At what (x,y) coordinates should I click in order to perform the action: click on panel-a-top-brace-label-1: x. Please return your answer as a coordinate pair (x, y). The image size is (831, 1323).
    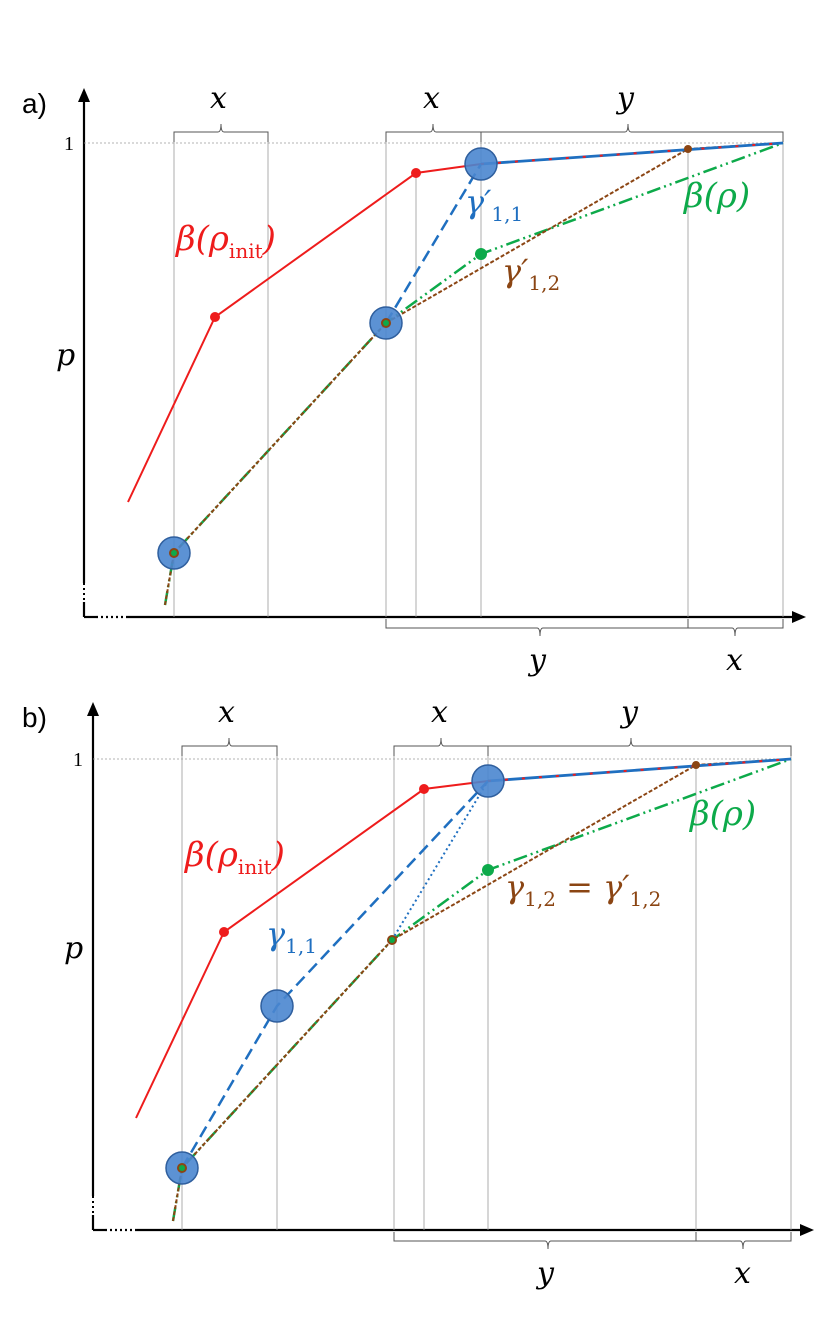
    Looking at the image, I should click on (218, 98).